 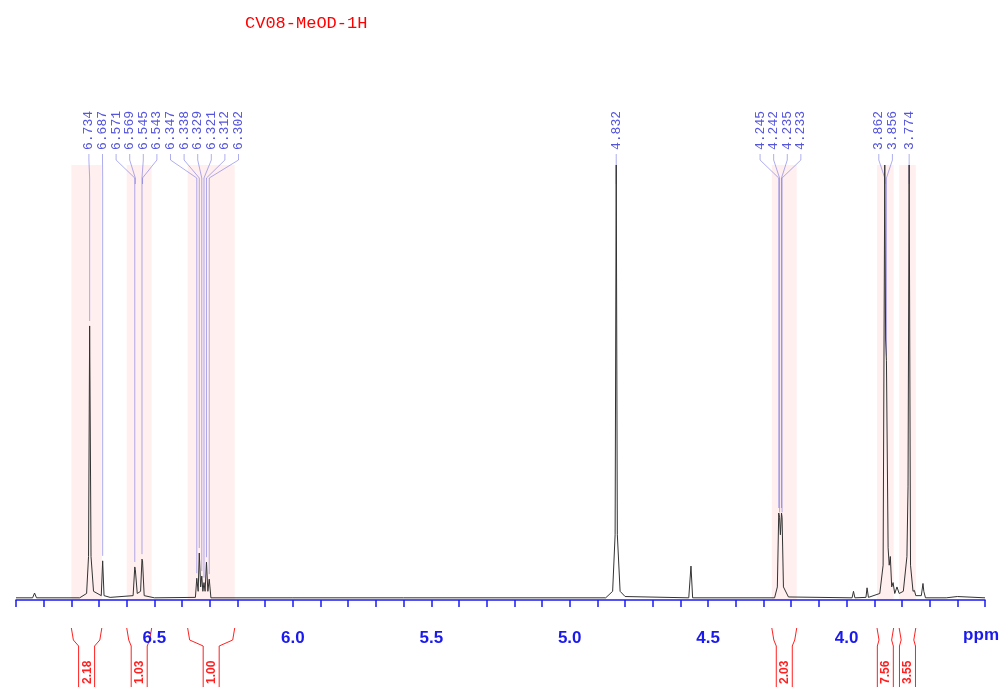 I want to click on annotation: 6.321, so click(x=211, y=130).